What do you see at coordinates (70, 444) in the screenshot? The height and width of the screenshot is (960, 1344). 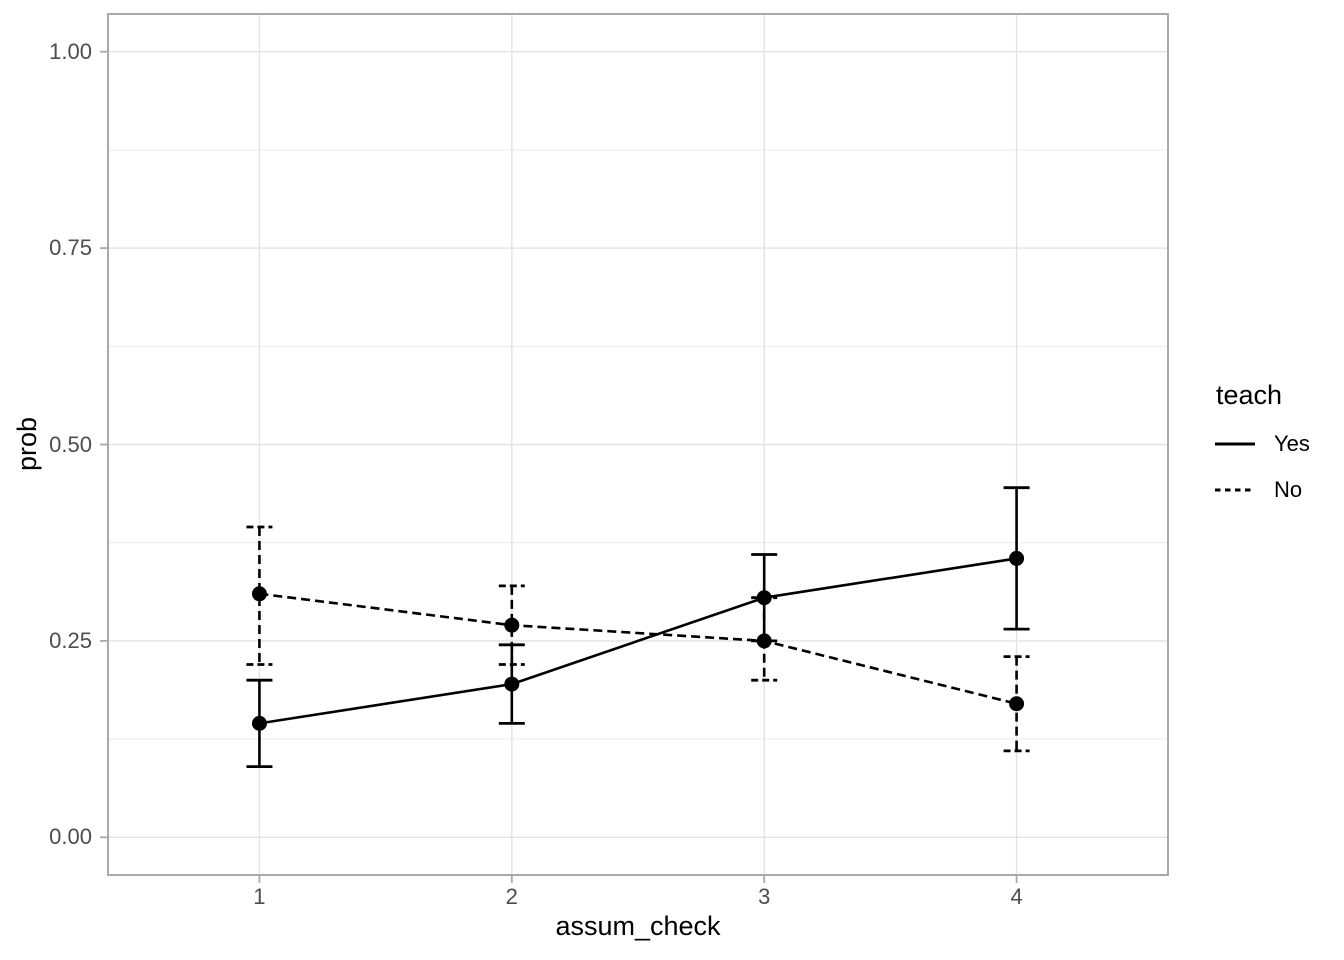 I see `y-tick-label-0.50: 0.50` at bounding box center [70, 444].